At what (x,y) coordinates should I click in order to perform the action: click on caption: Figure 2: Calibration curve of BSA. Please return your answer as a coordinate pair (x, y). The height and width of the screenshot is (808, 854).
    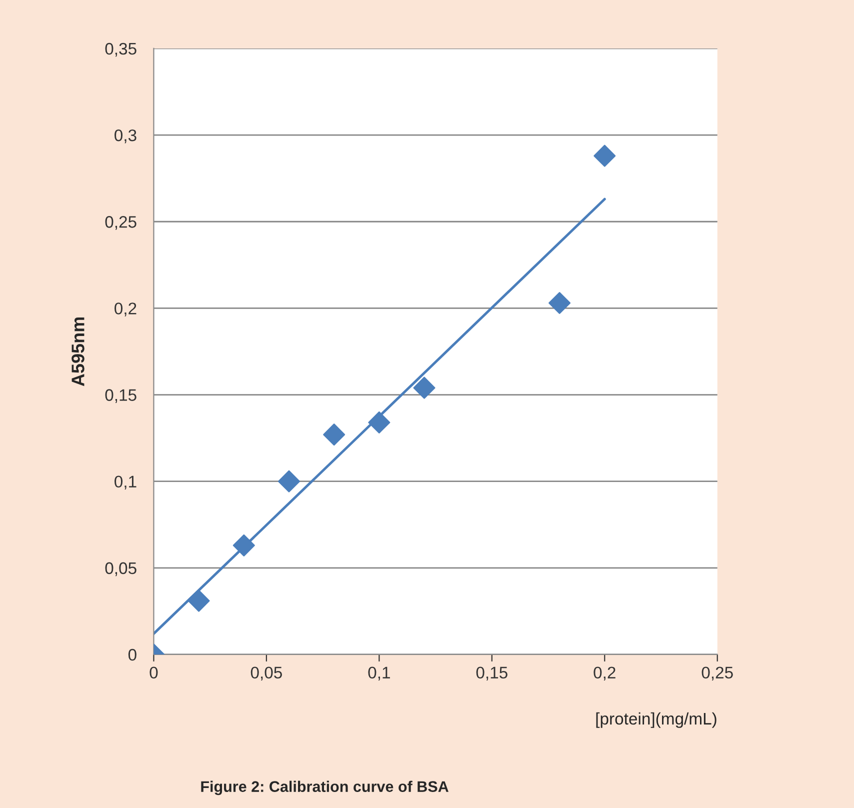
    Looking at the image, I should click on (324, 788).